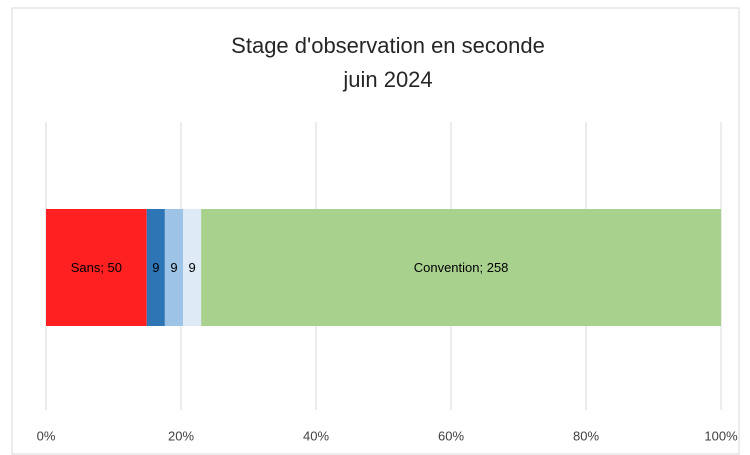 The width and height of the screenshot is (750, 455). Describe the element at coordinates (721, 435) in the screenshot. I see `x-tick-label: 100%` at that location.